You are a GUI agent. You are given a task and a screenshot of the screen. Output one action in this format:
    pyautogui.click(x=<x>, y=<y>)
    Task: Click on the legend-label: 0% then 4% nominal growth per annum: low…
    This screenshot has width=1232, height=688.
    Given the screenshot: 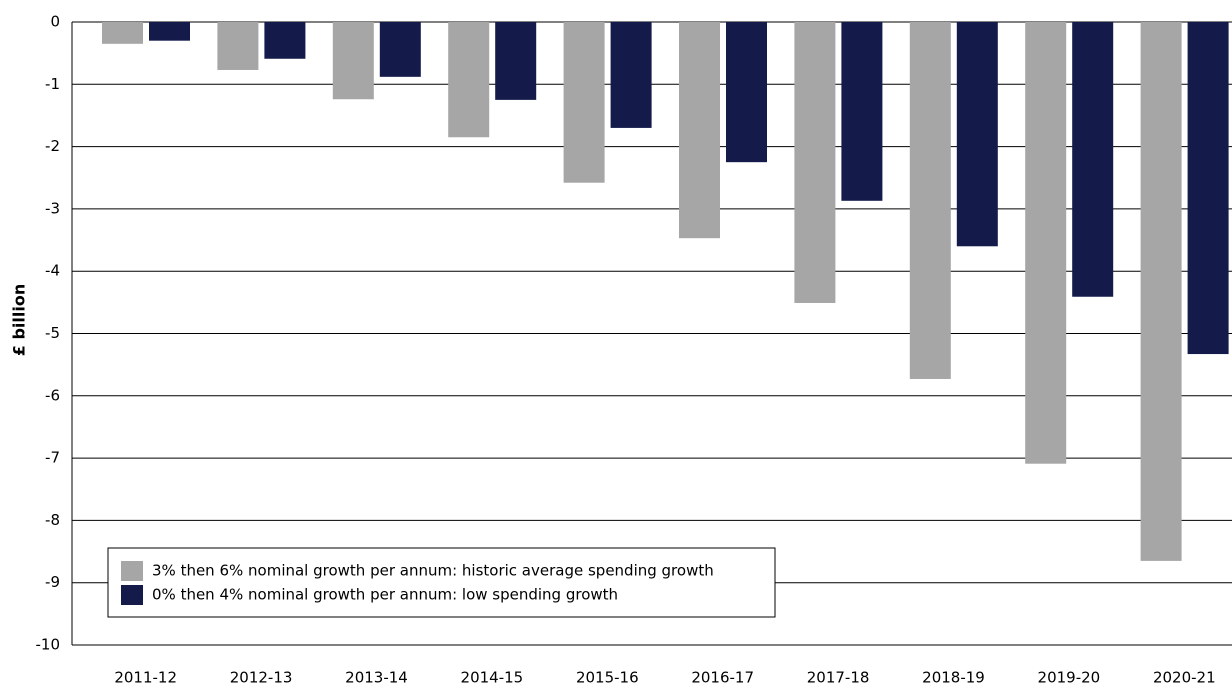 What is the action you would take?
    pyautogui.click(x=385, y=595)
    